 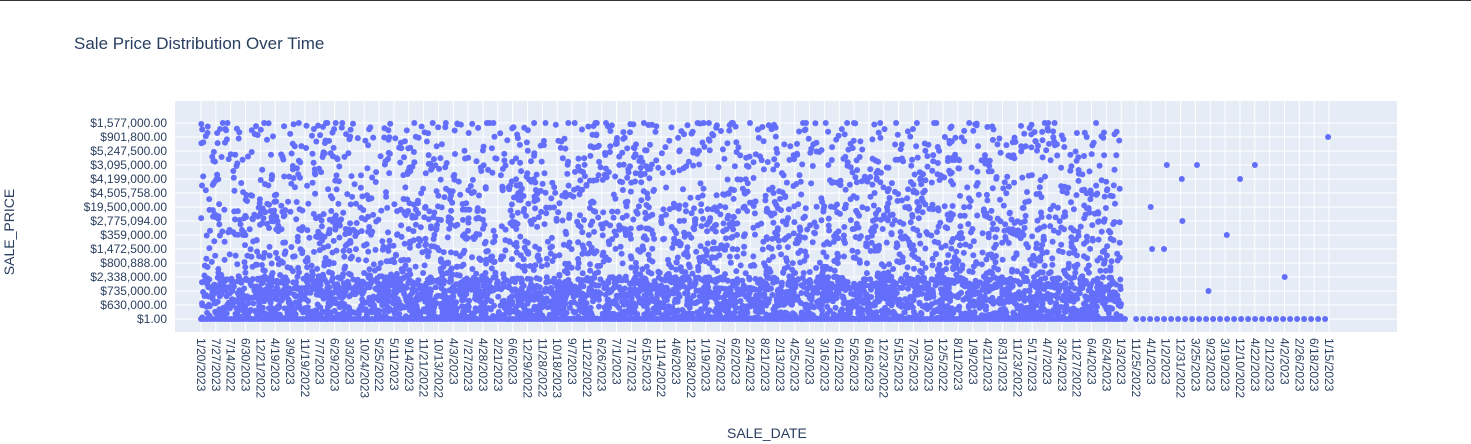 What do you see at coordinates (152, 319) in the screenshot?
I see `y-tick-label: $1.00` at bounding box center [152, 319].